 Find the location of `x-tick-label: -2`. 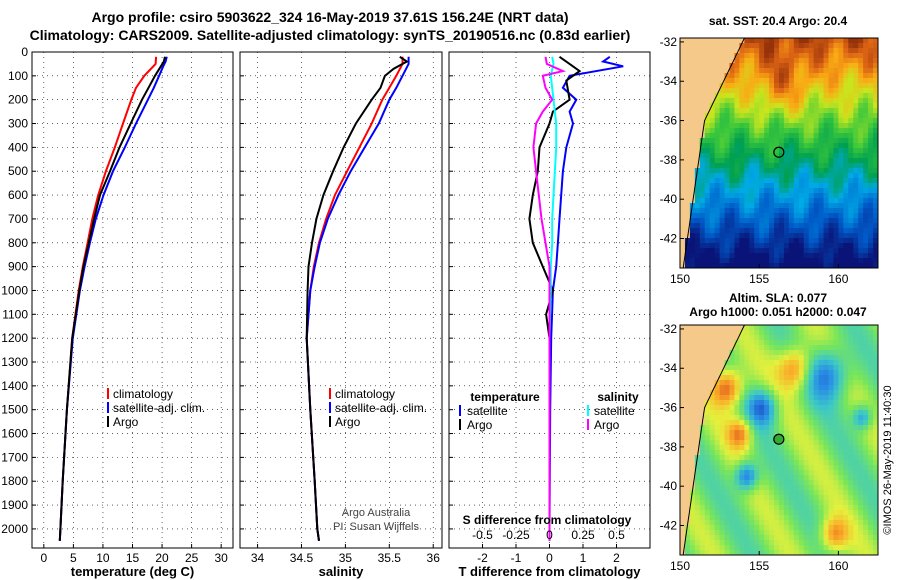

x-tick-label: -2 is located at coordinates (482, 558).